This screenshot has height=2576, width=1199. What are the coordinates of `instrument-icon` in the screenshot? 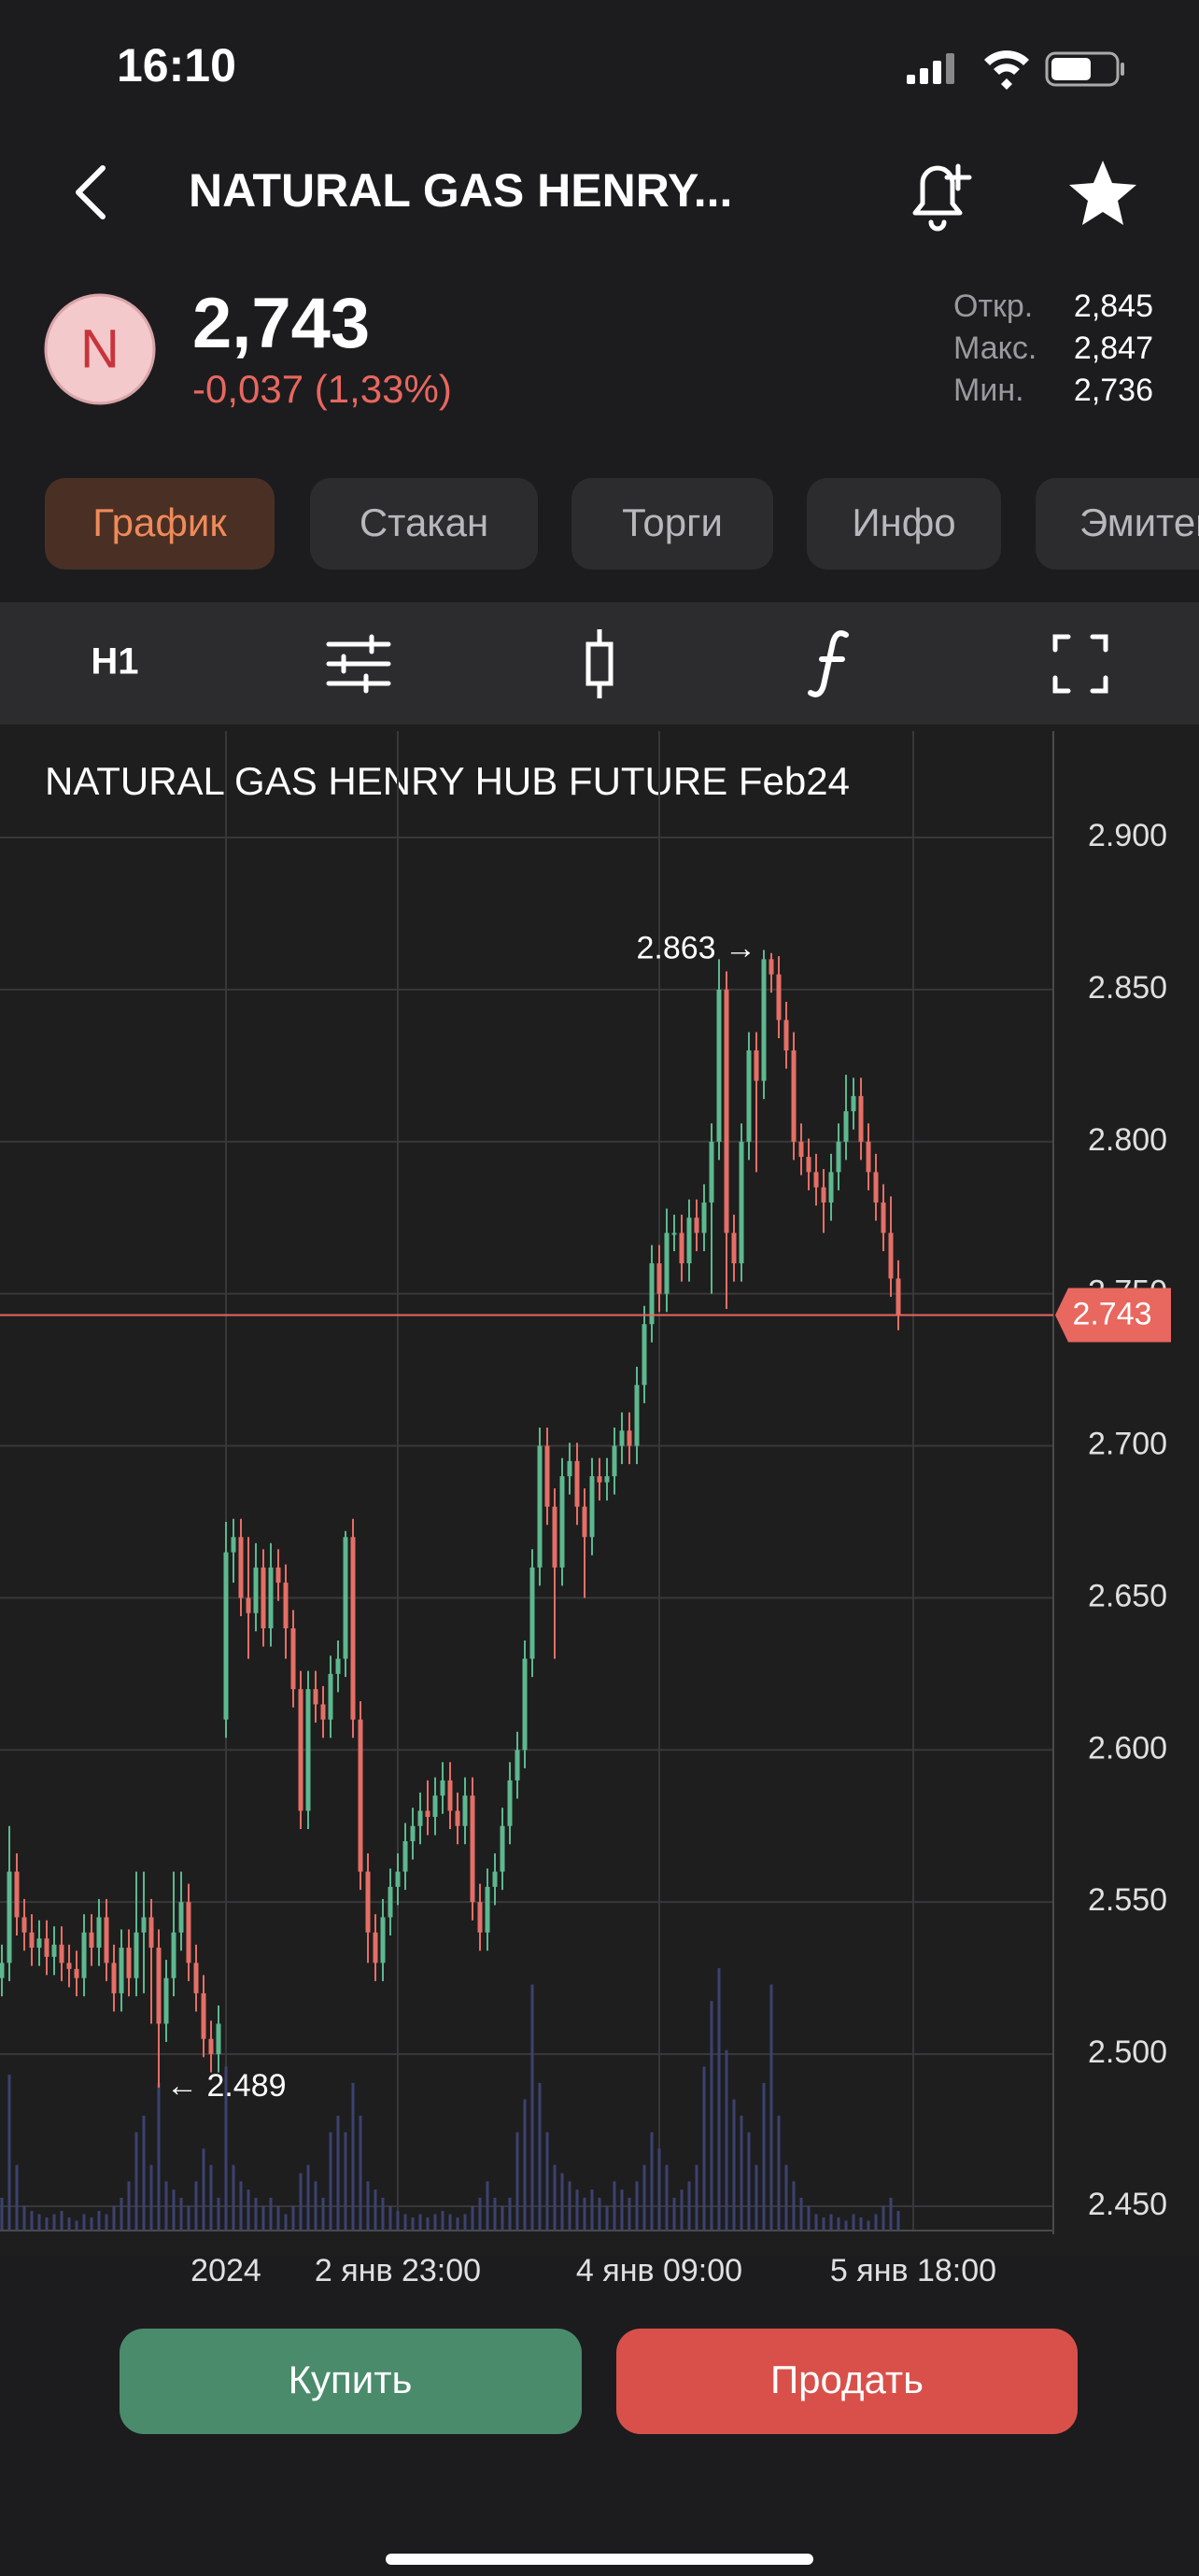 It's located at (100, 349).